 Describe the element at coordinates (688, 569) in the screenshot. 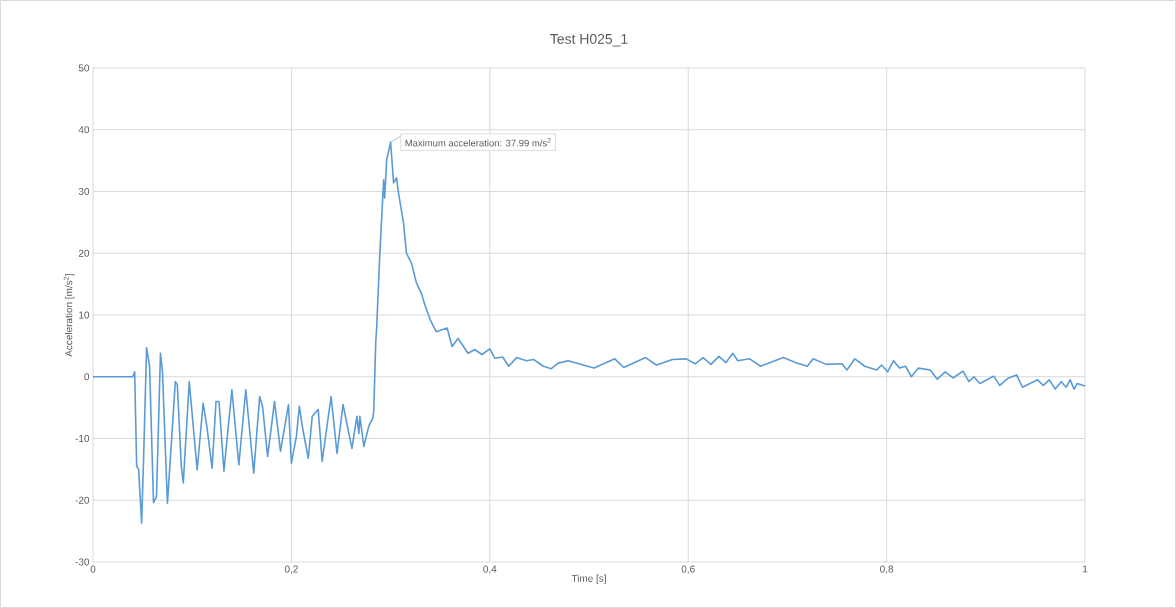

I see `x-tick-label: 0,6` at that location.